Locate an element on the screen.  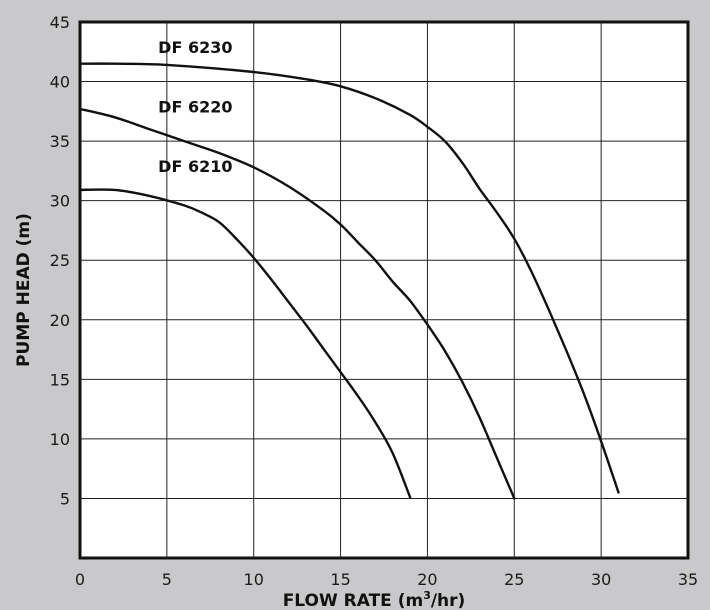
x-tick-label: 0 is located at coordinates (80, 579).